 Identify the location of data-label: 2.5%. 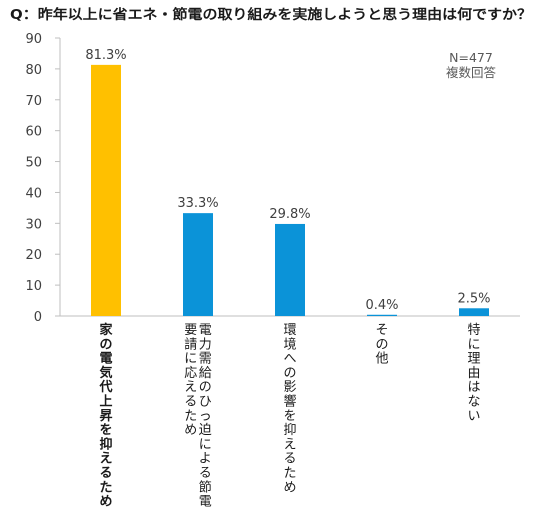
(473, 298).